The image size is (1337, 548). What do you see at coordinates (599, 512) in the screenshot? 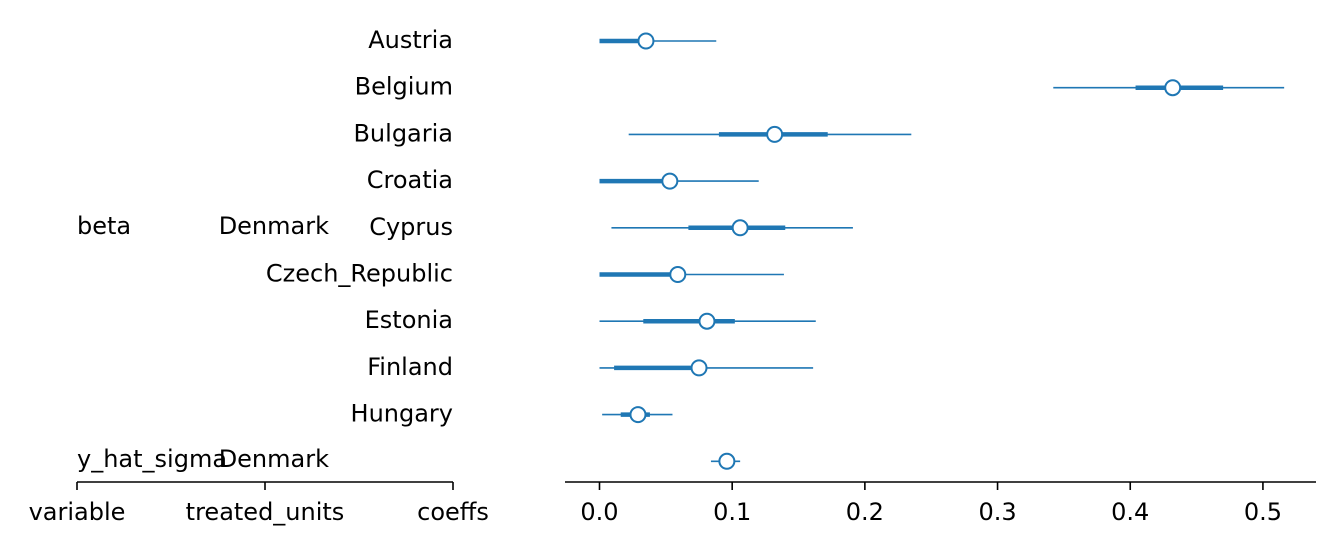
I see `x-tick-label: 0.0` at bounding box center [599, 512].